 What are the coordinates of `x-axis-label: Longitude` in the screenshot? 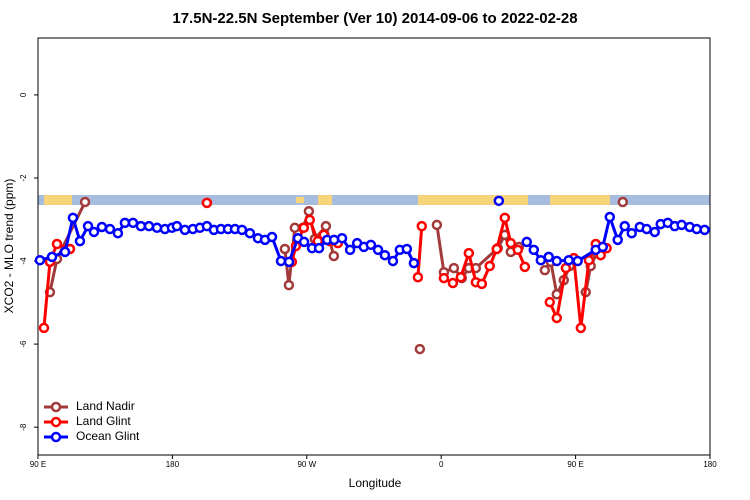 It's located at (375, 483).